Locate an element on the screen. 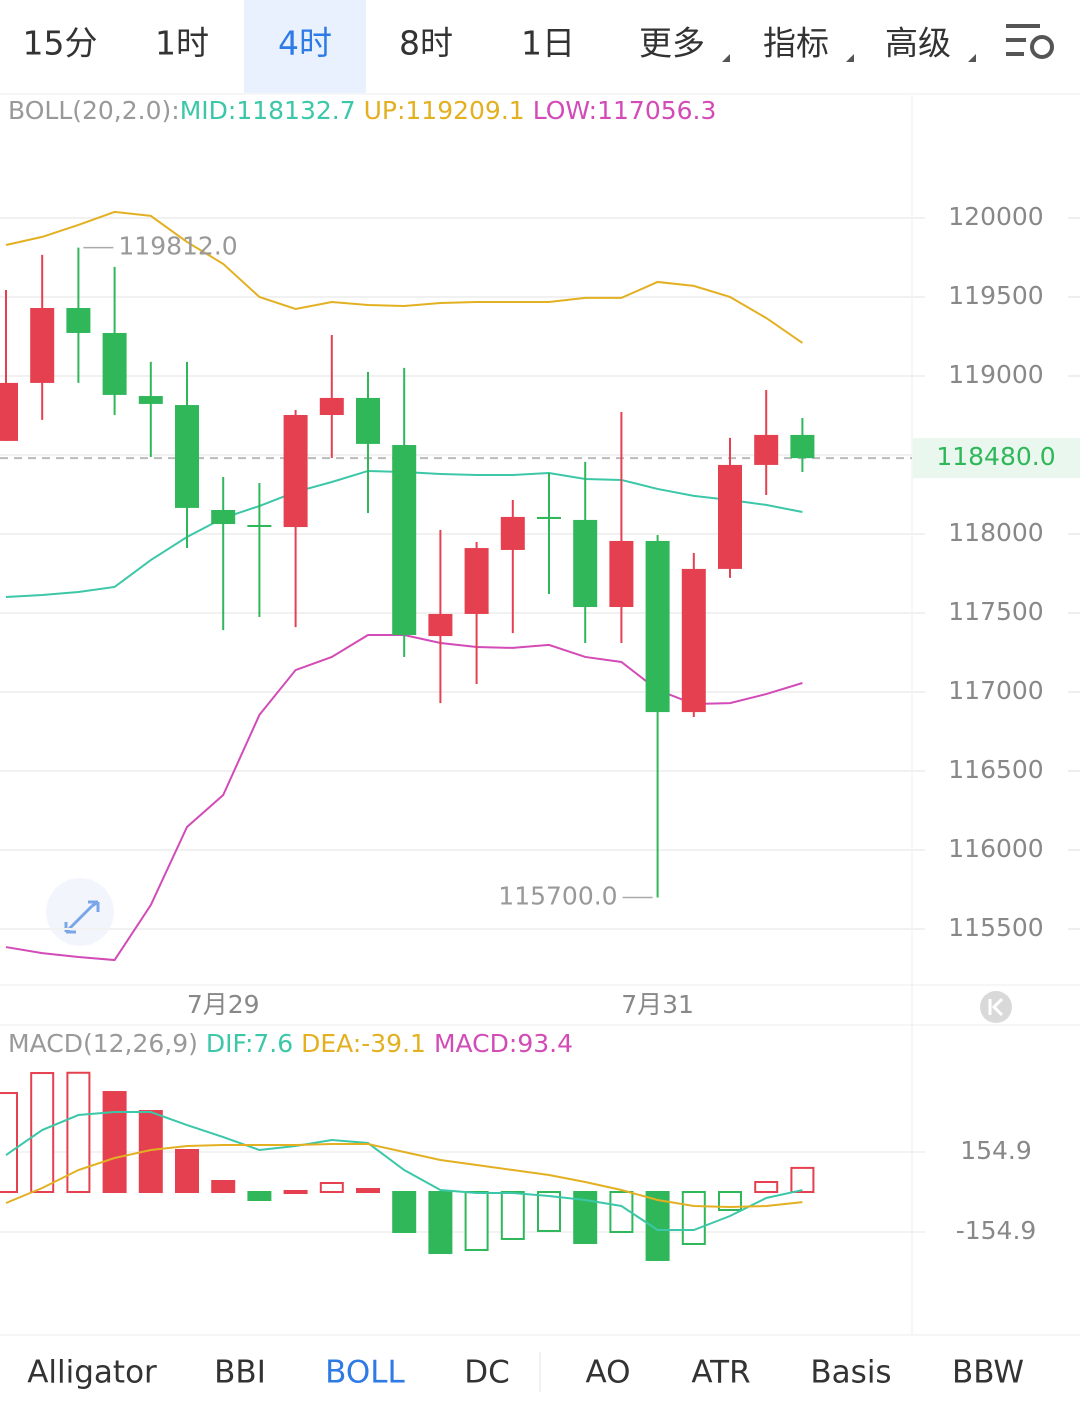 This screenshot has height=1415, width=1080. indicator-tab: AO is located at coordinates (607, 1373).